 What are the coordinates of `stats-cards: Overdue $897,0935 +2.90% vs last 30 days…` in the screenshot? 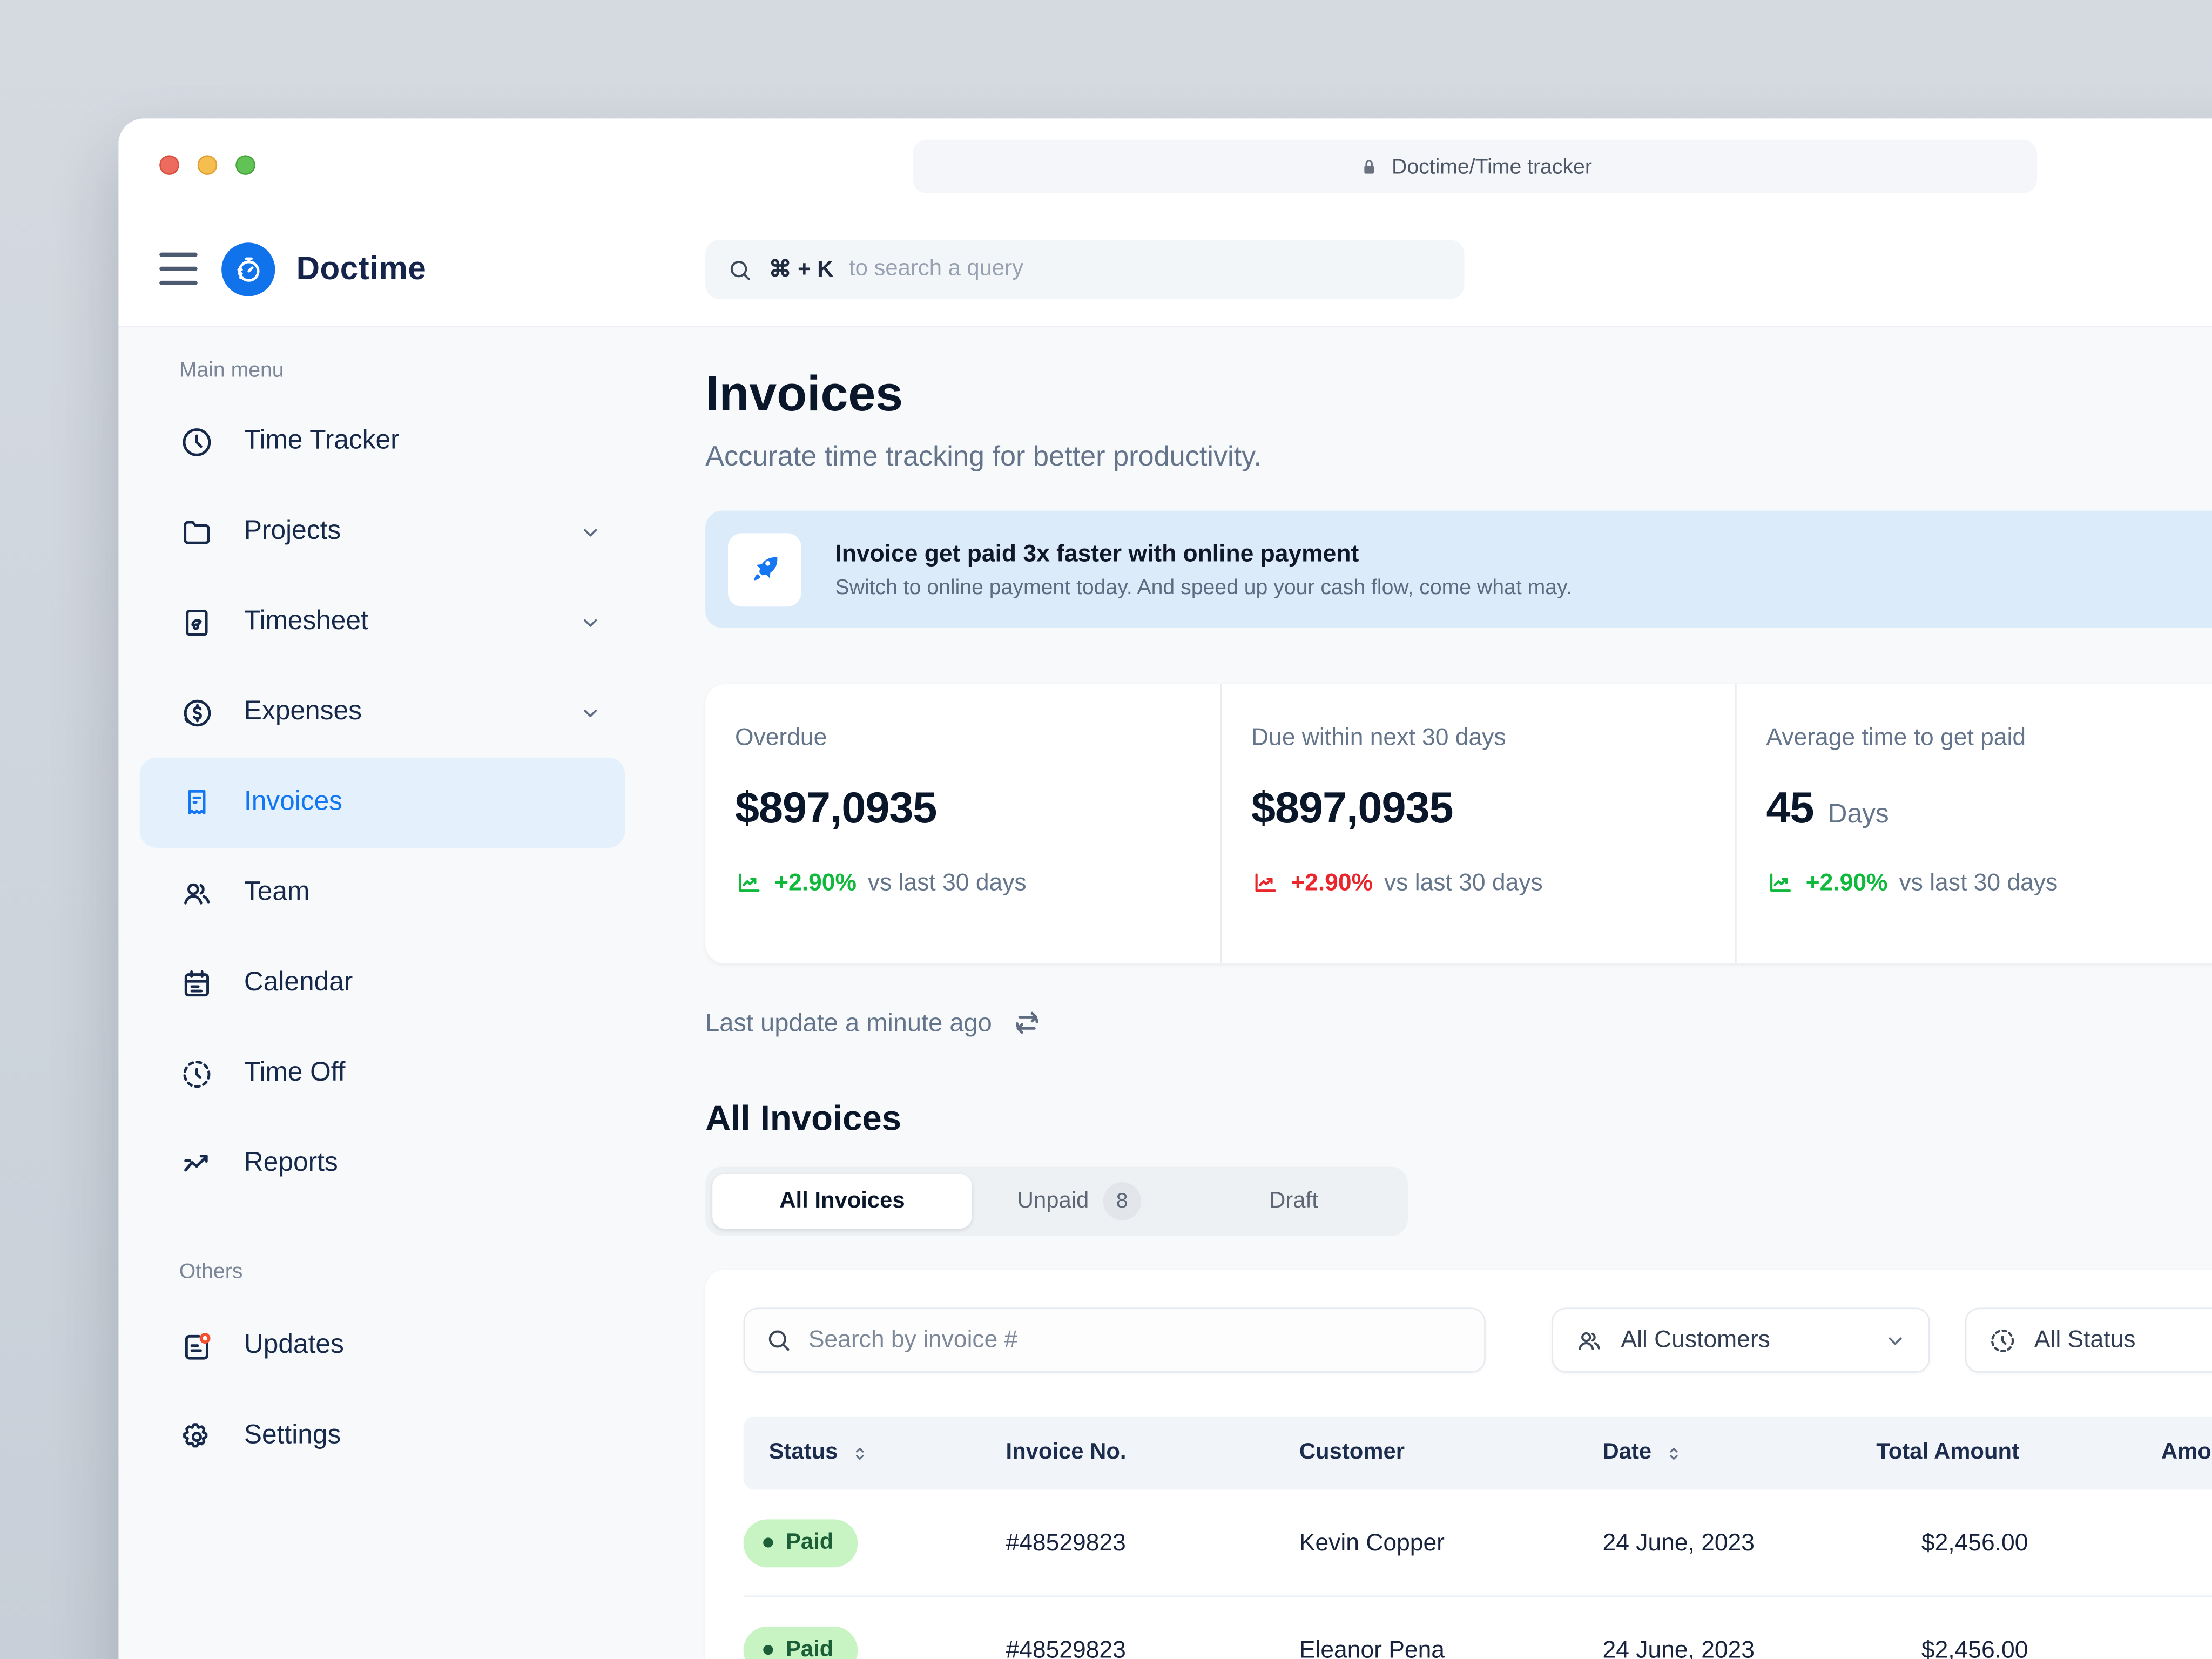 It's located at (1458, 824).